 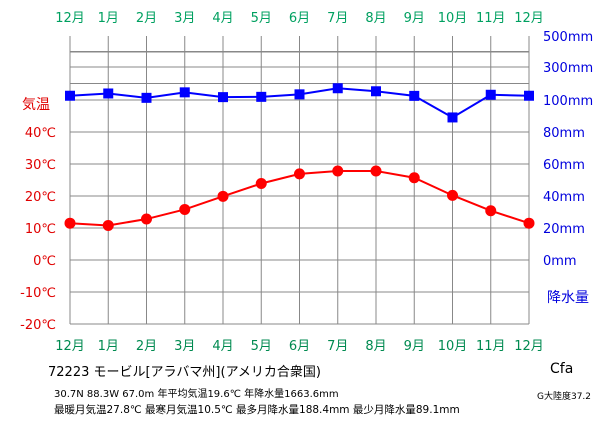 I want to click on temperature-tick-label: 40℃, so click(x=40, y=133).